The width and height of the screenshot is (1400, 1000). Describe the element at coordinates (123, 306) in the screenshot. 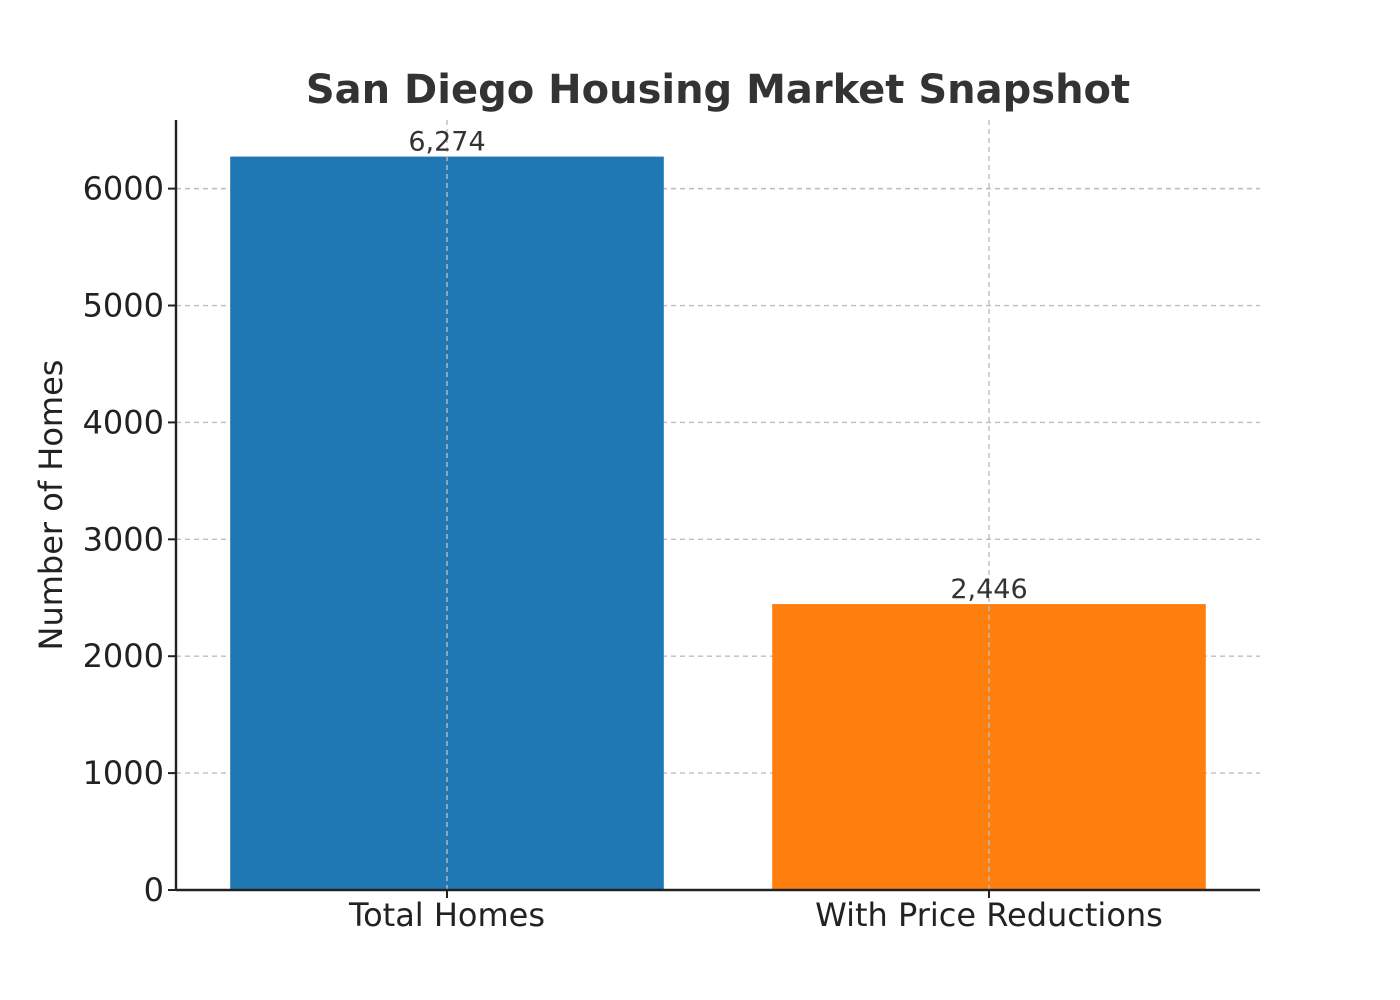

I see `y-tick-label: 5000` at that location.